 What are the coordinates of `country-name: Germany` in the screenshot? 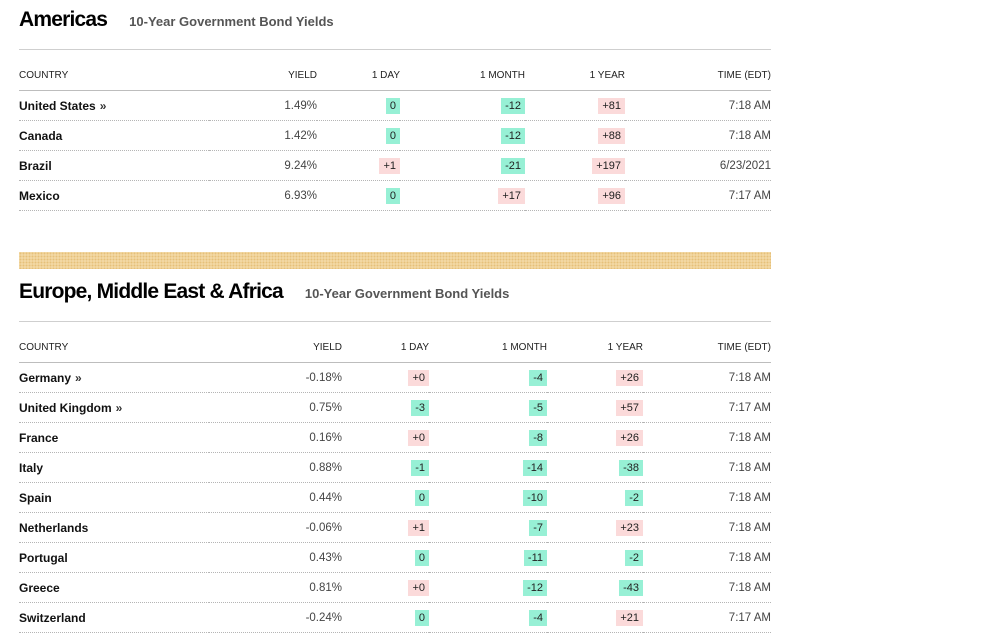 It's located at (45, 377).